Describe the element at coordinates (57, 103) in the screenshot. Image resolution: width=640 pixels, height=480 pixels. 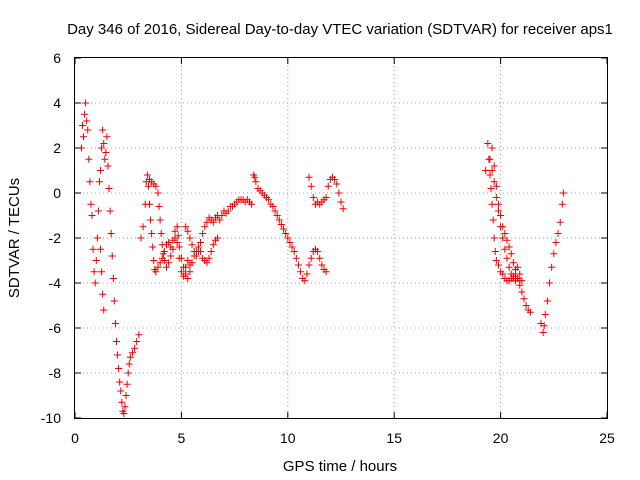
I see `y-tick-label: 4` at that location.